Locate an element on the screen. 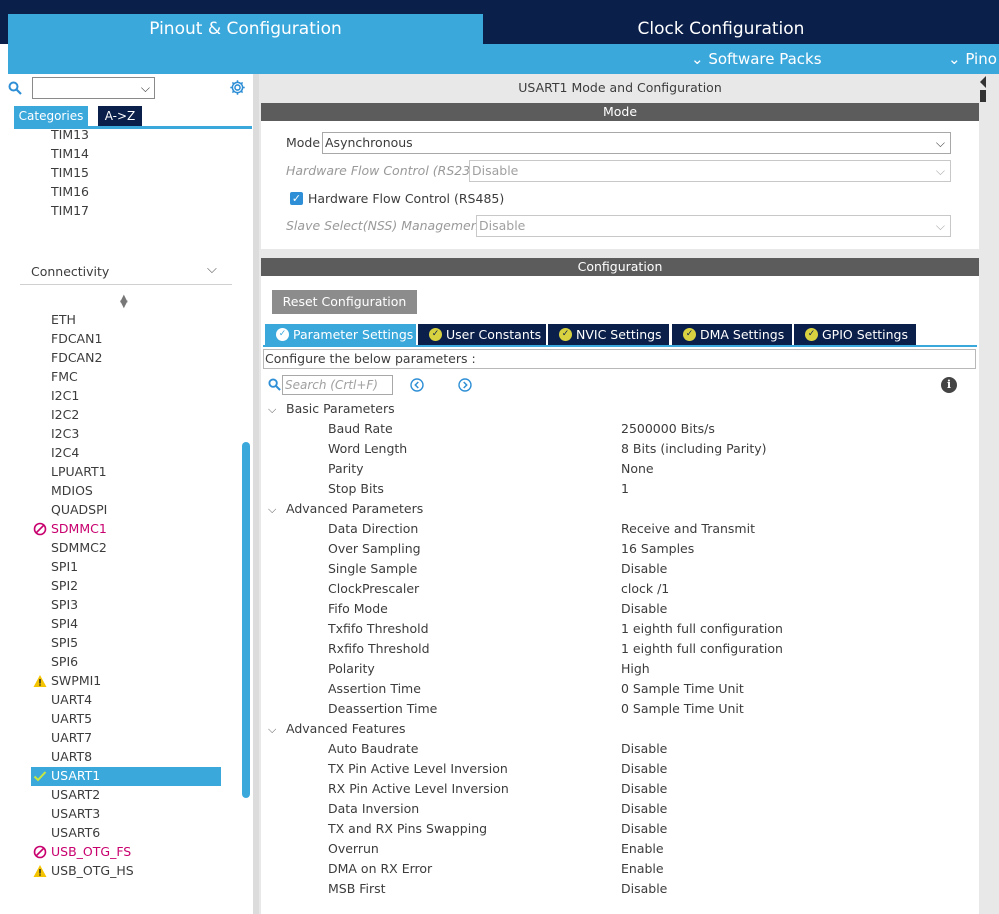 This screenshot has width=999, height=914. parameter-name: ClockPrescaler is located at coordinates (374, 588).